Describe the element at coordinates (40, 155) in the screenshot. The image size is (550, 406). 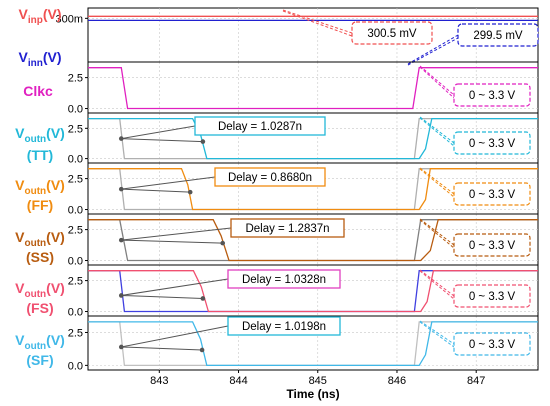
I see `panel-label: (TT)` at that location.